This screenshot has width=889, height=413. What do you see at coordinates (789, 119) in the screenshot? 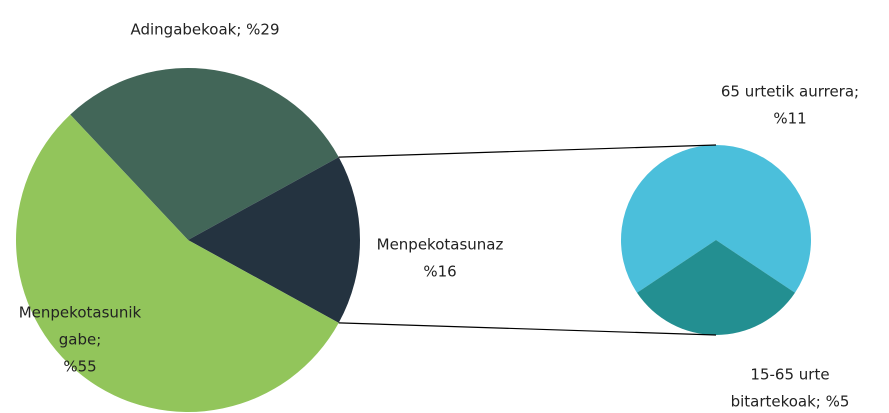
I see `data-label: %11` at bounding box center [789, 119].